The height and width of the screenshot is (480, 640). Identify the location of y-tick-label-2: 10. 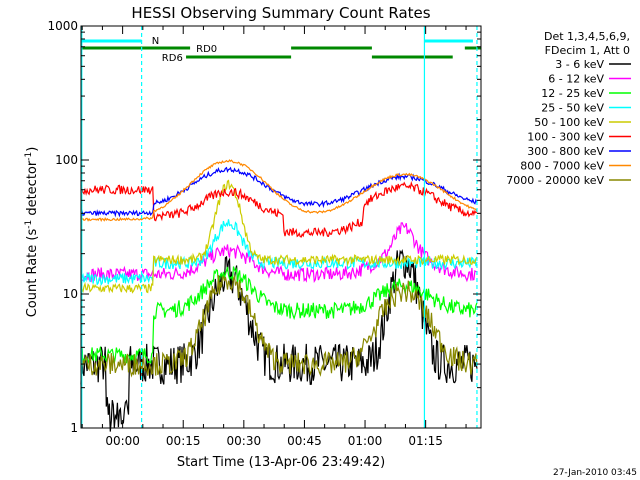
(70, 294).